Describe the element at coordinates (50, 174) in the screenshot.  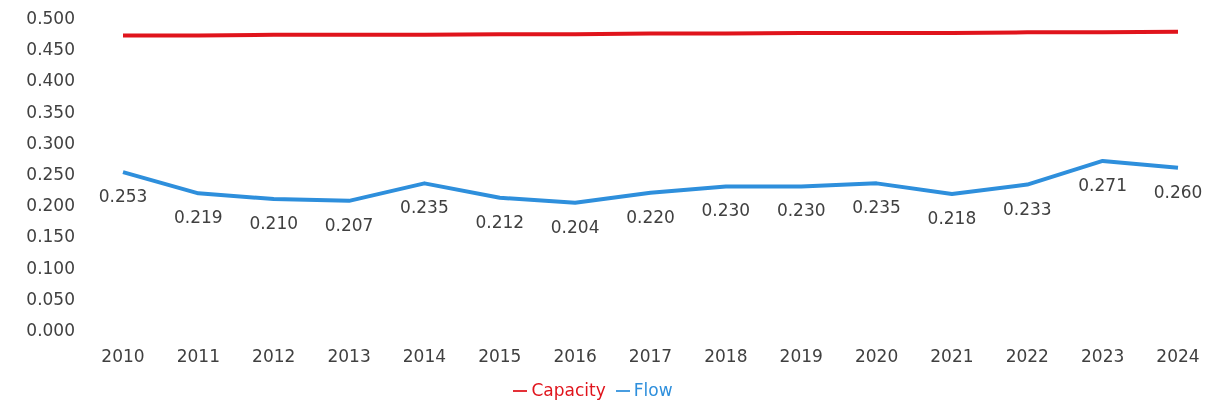
I see `y-tick-label: 0.250` at that location.